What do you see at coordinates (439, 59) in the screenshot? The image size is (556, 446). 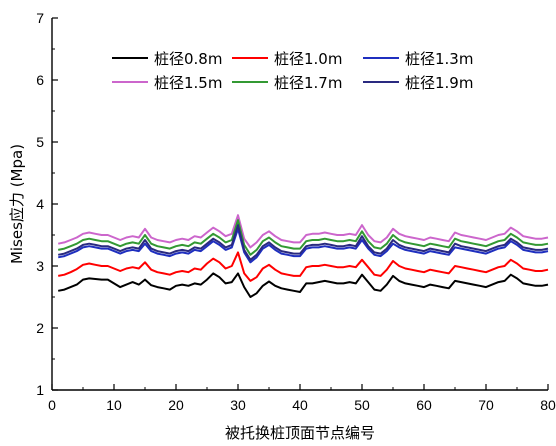 I see `legend-label: 桩径1.3m` at bounding box center [439, 59].